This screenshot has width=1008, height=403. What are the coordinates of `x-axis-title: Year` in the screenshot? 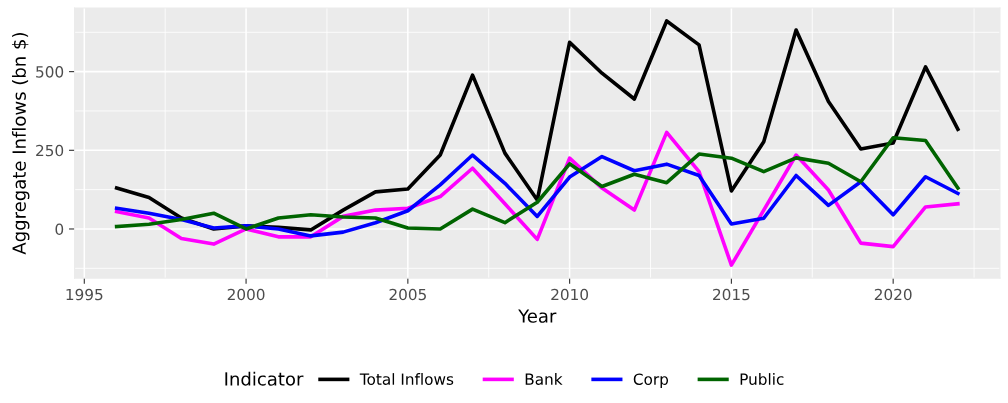 It's located at (537, 316).